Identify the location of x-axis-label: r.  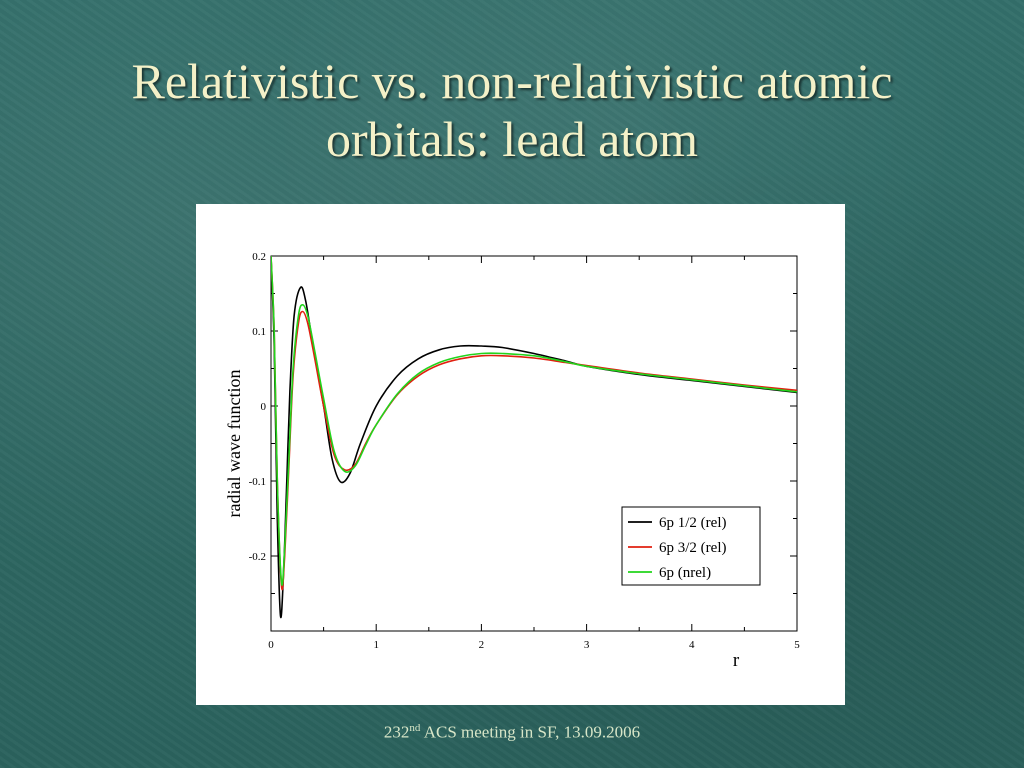
(736, 660).